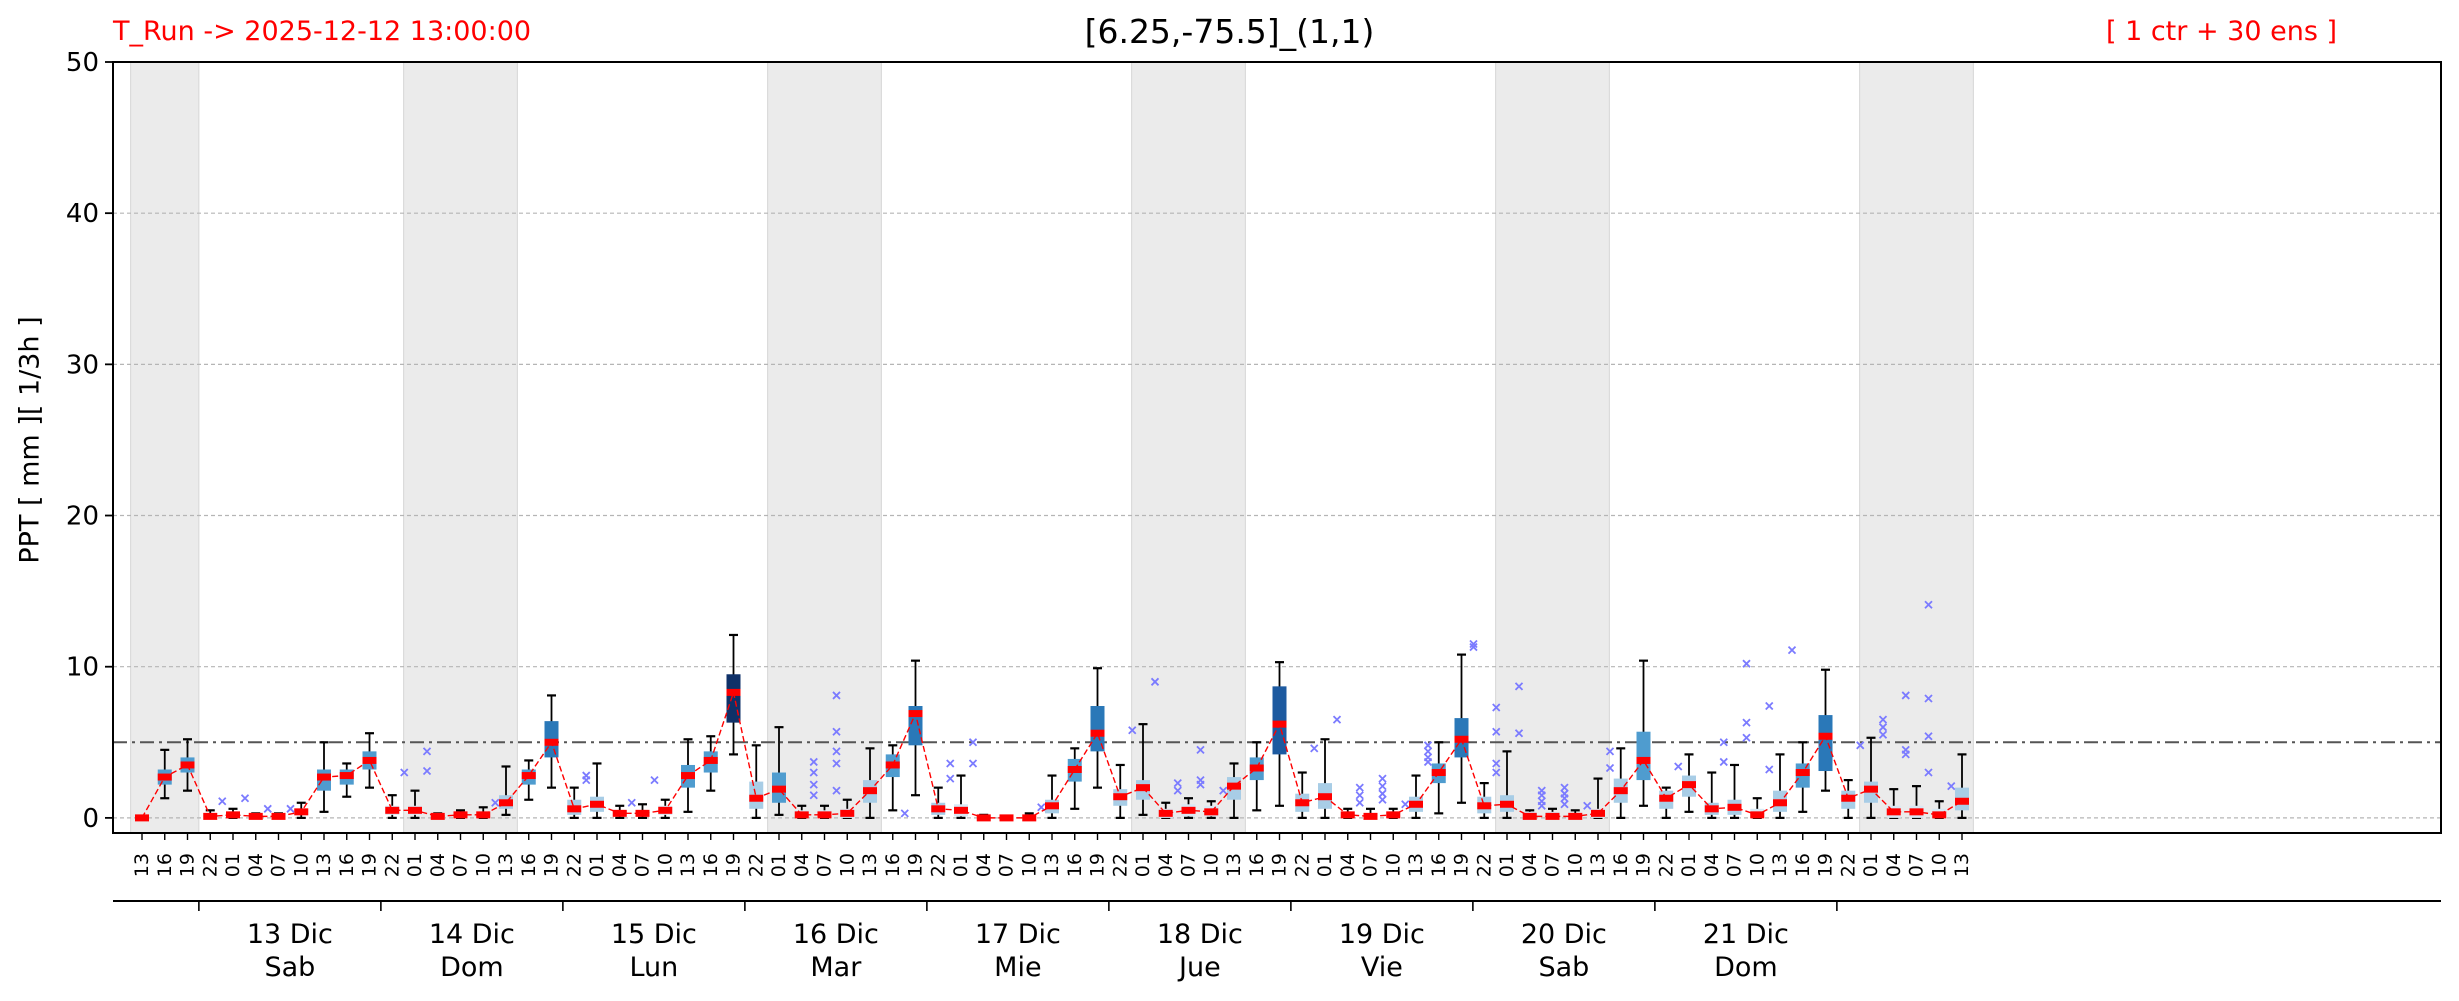  Describe the element at coordinates (82, 365) in the screenshot. I see `y-tick-label: 30` at that location.